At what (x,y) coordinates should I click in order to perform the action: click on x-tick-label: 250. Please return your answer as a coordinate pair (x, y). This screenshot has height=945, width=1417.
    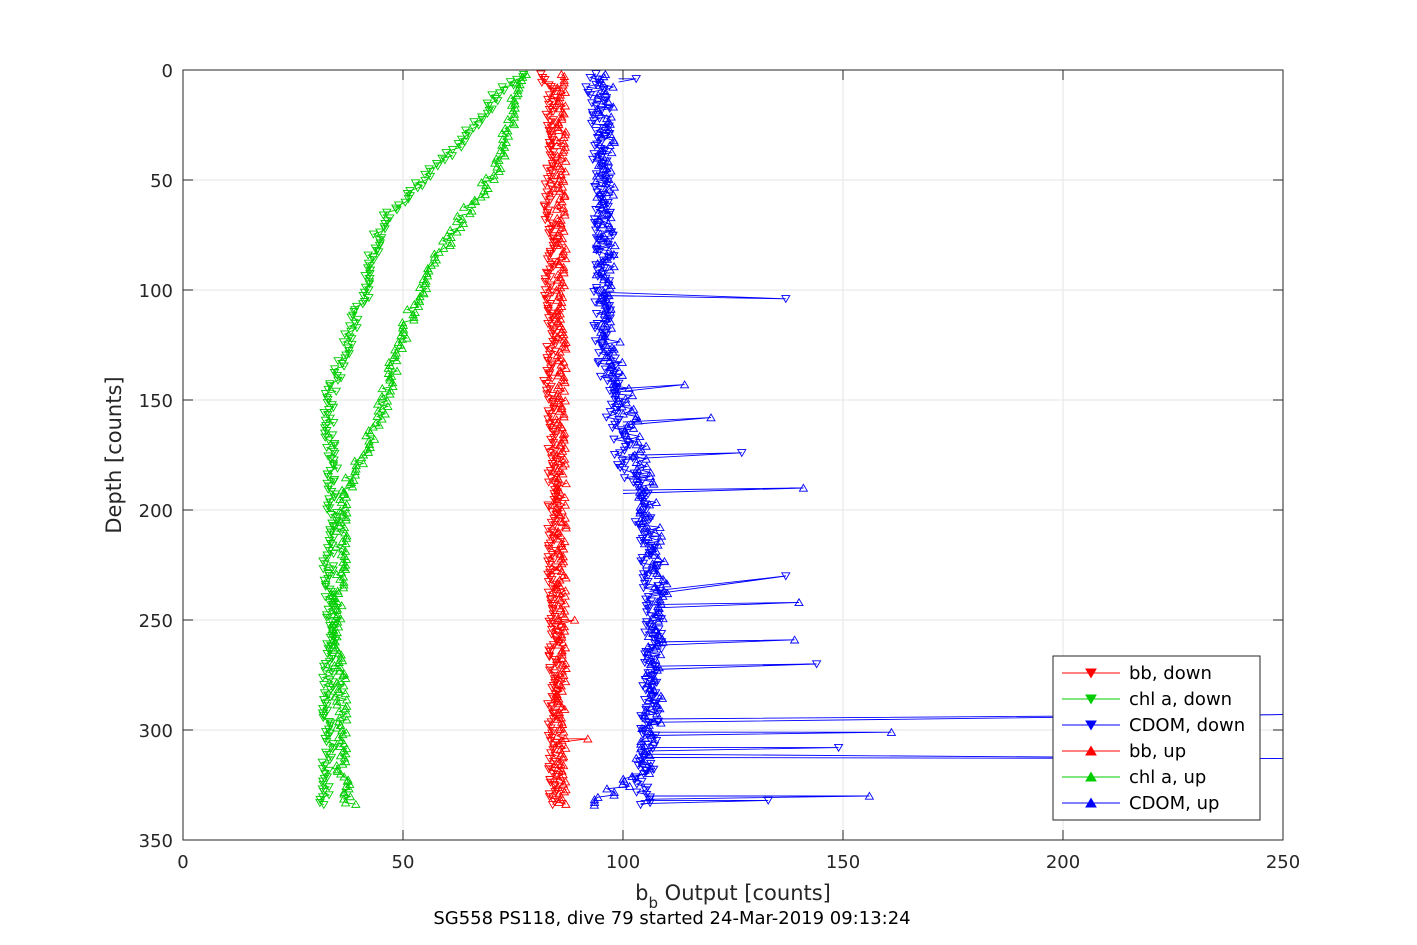
    Looking at the image, I should click on (1283, 862).